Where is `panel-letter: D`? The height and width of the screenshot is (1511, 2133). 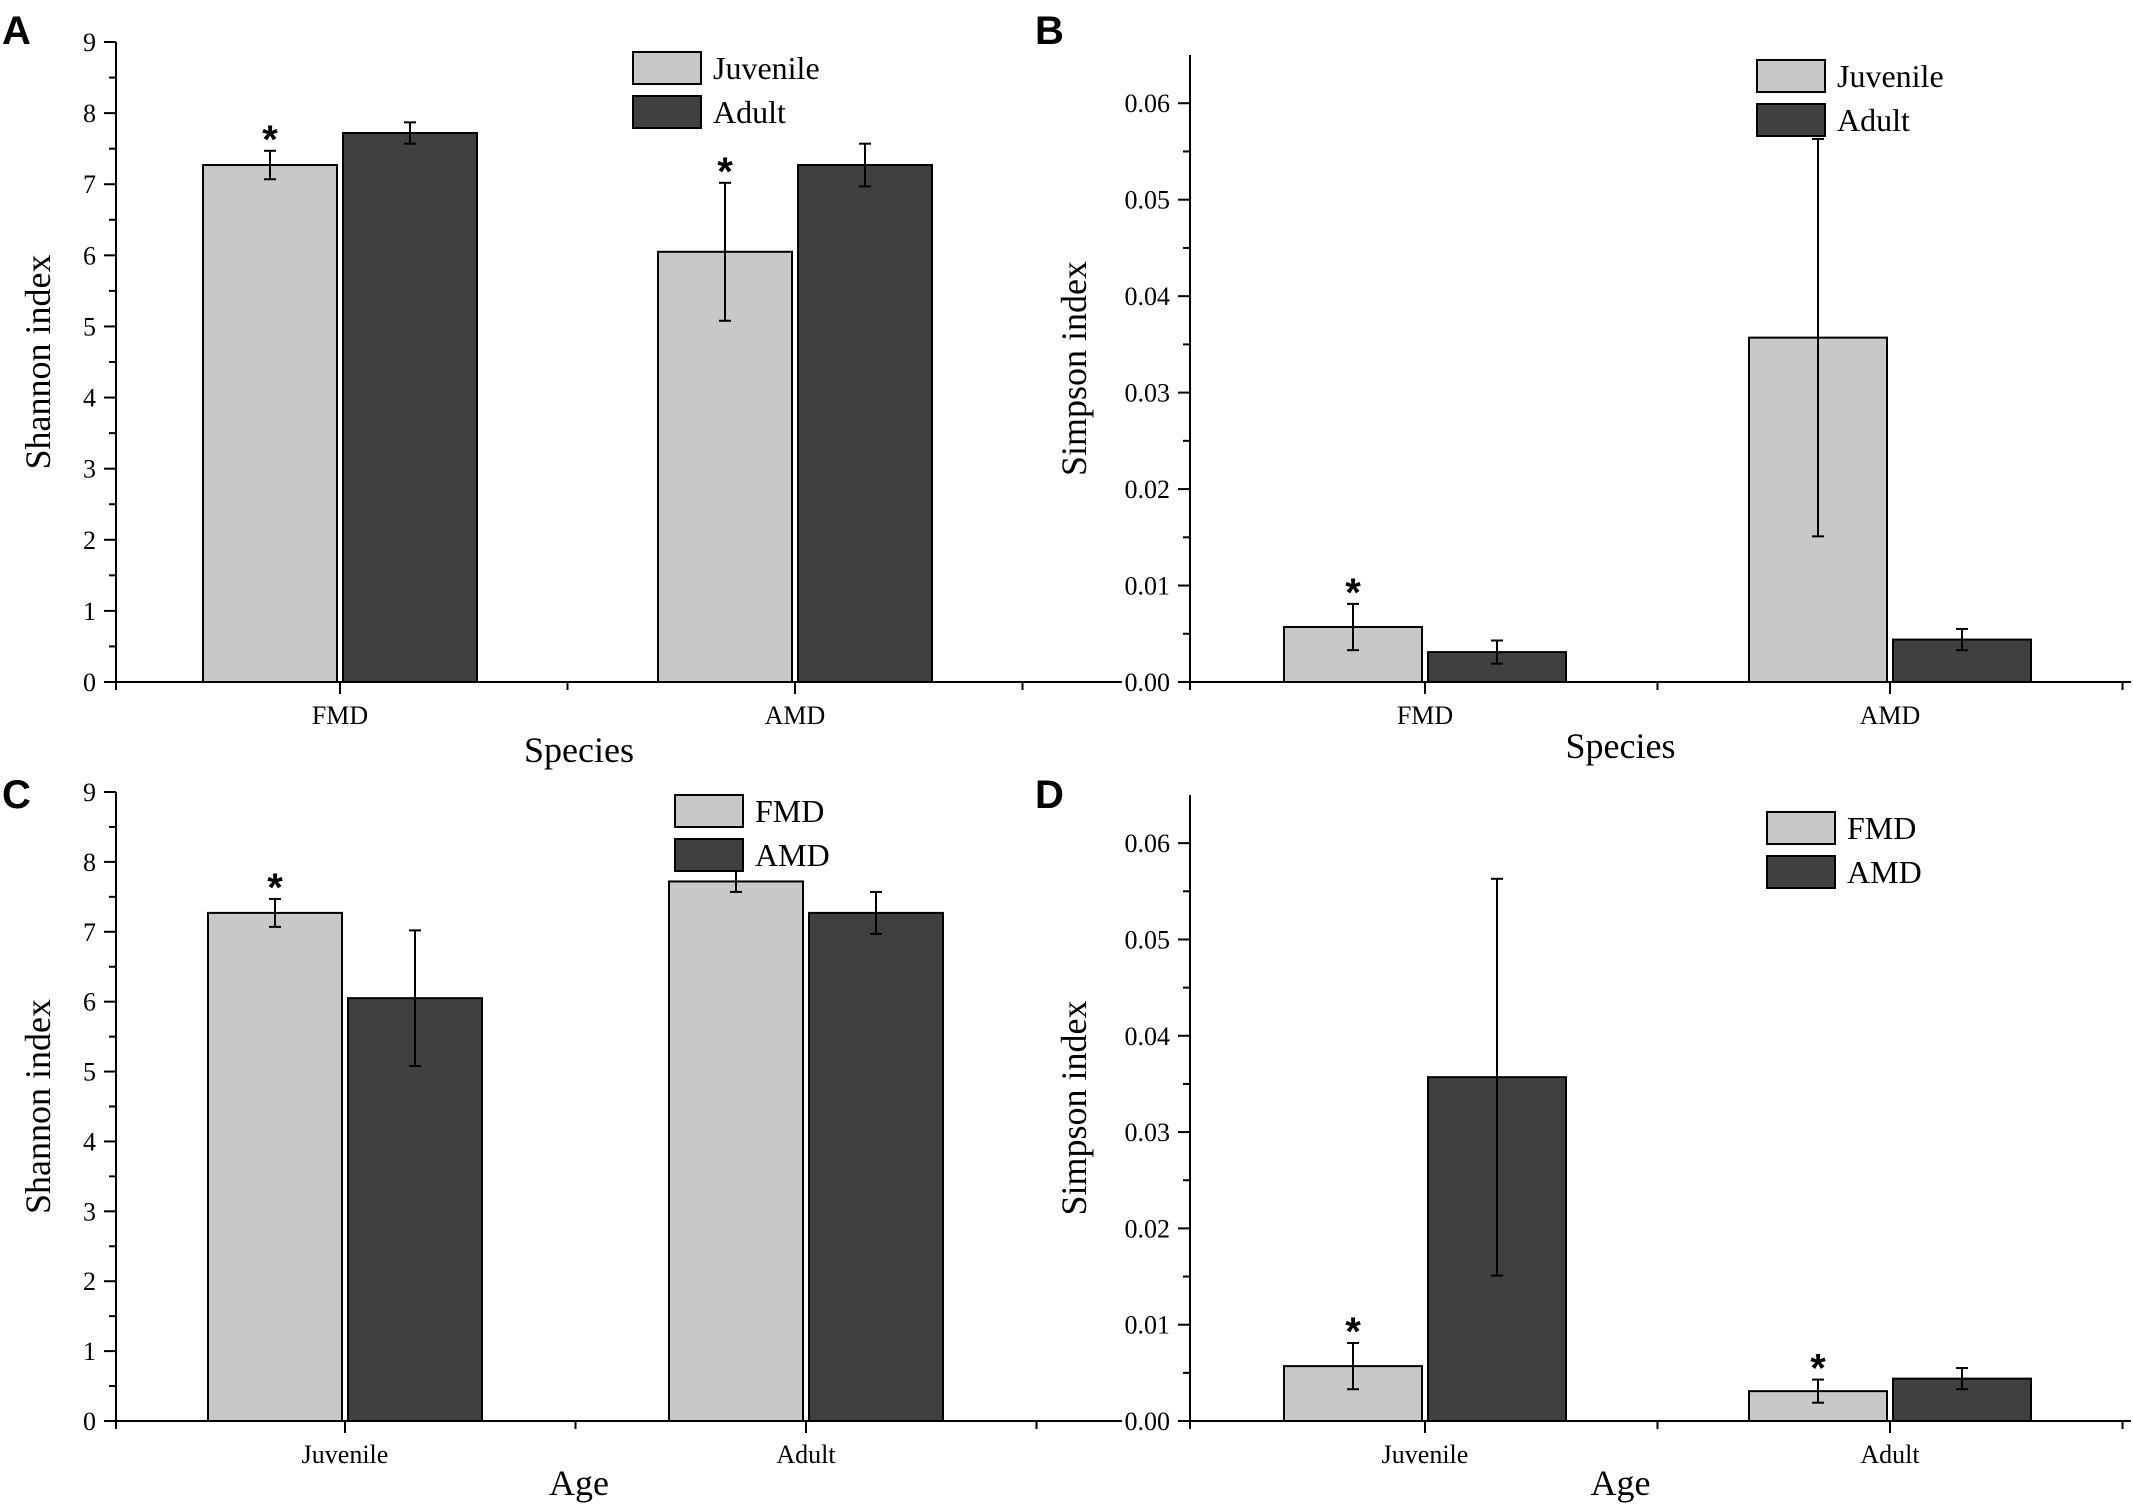
panel-letter: D is located at coordinates (1049, 795).